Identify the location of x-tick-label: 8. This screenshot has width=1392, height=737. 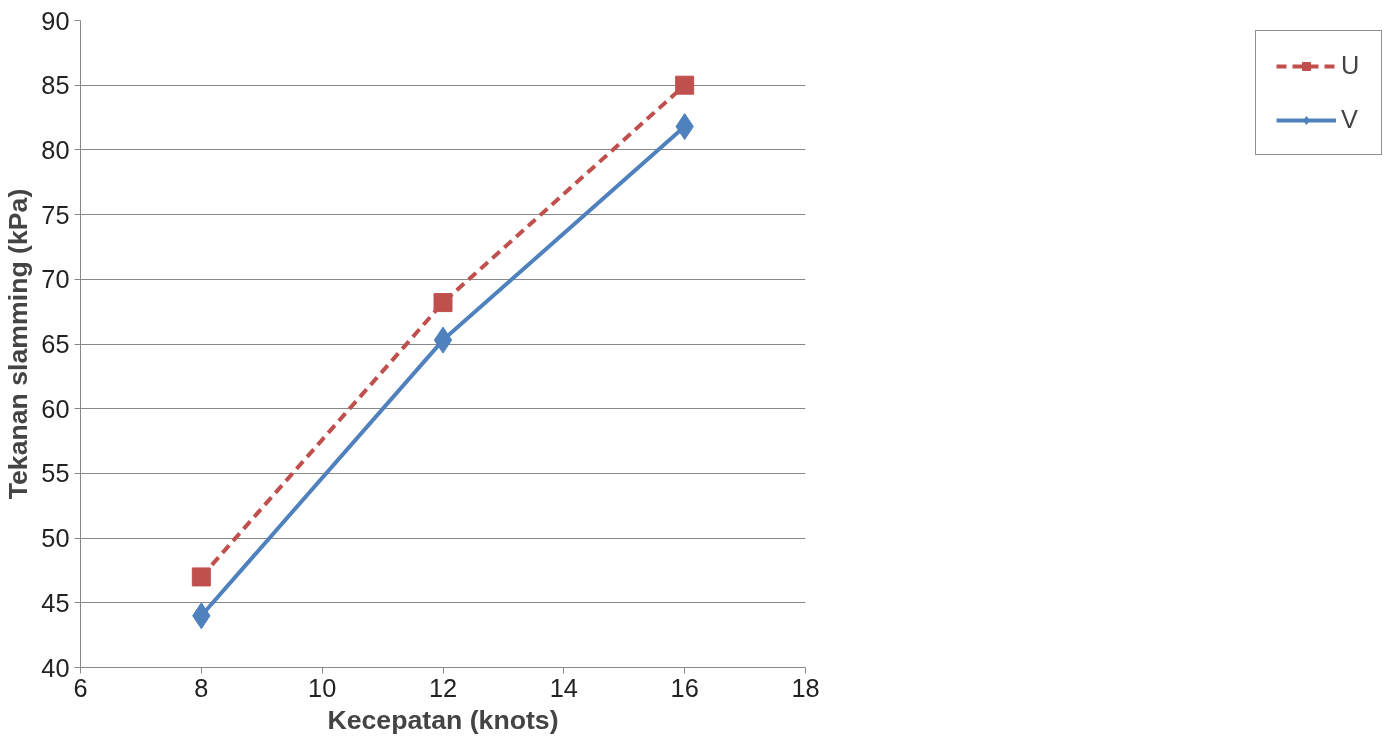
(201, 687).